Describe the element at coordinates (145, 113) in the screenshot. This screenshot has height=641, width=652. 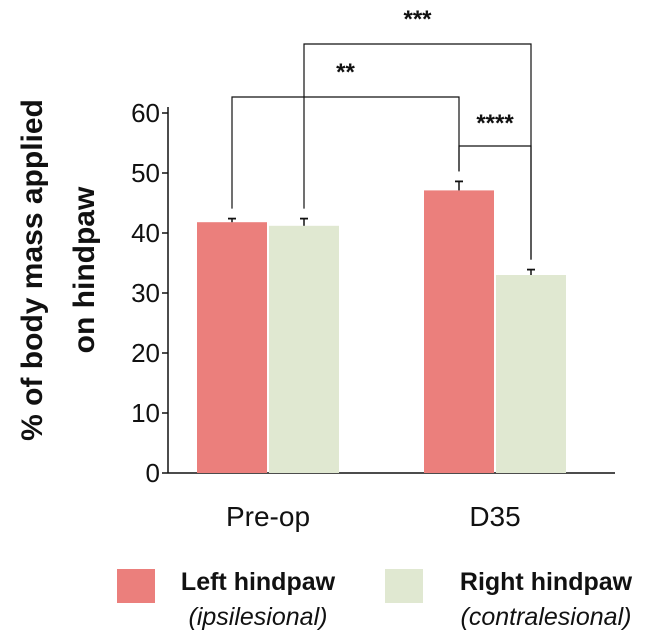
I see `y-tick-label: 60` at that location.